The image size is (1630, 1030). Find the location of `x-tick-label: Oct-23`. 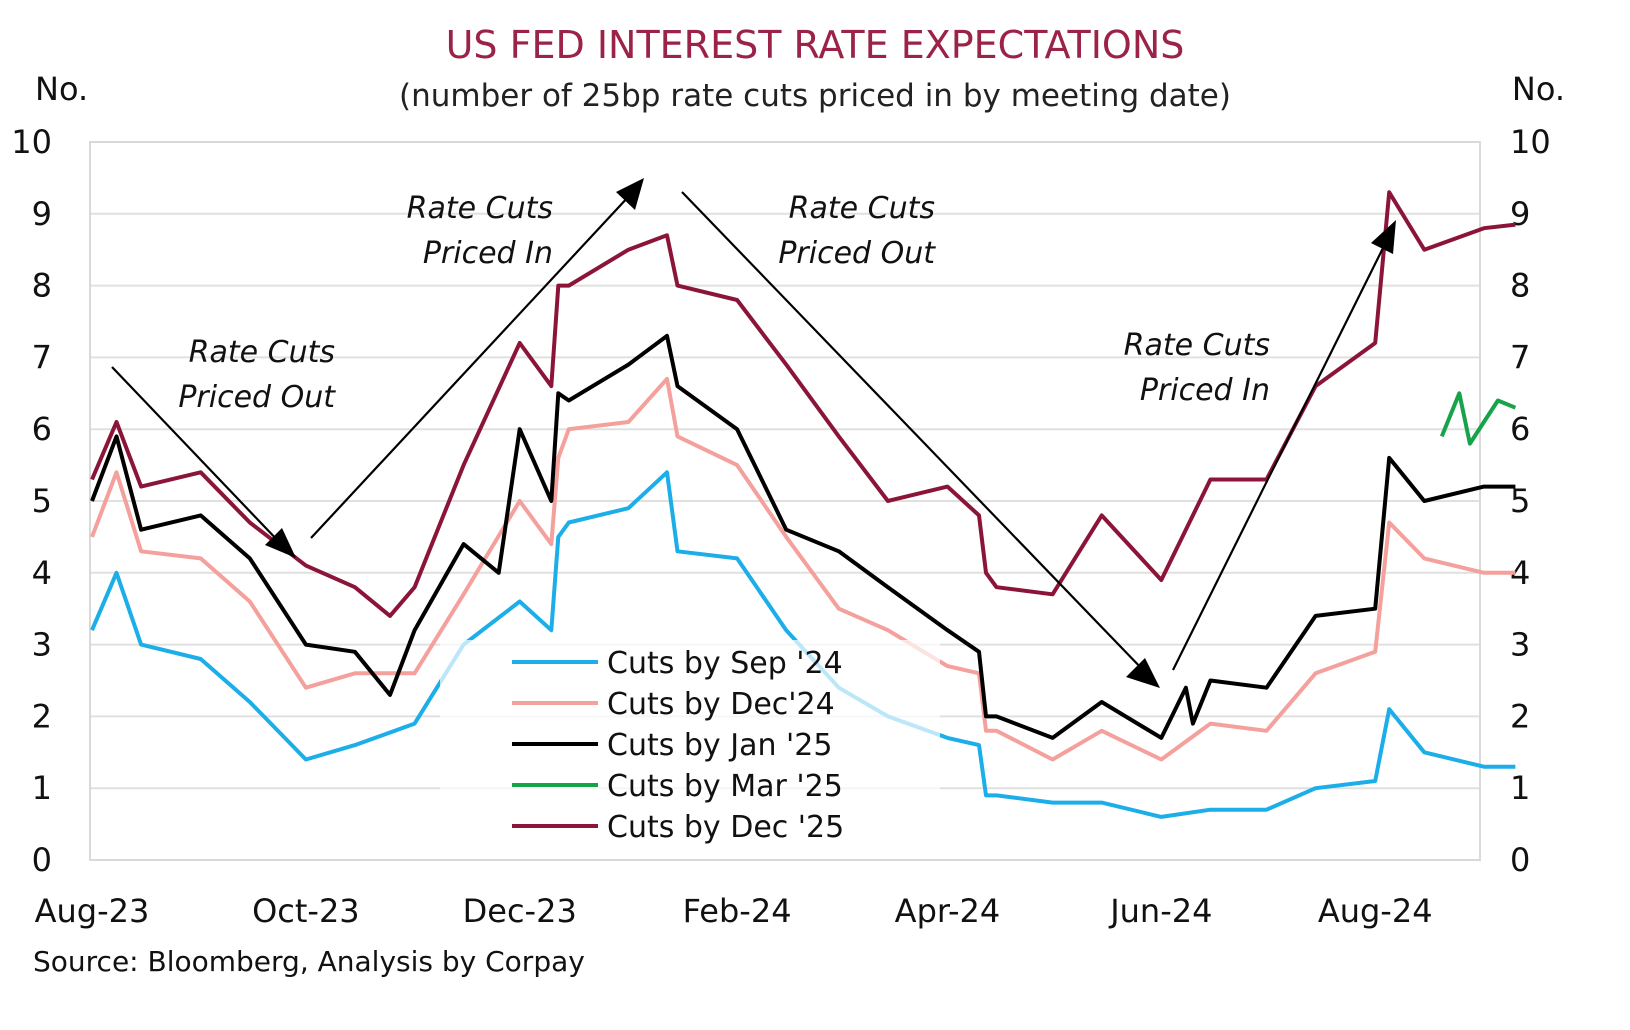

x-tick-label: Oct-23 is located at coordinates (306, 911).